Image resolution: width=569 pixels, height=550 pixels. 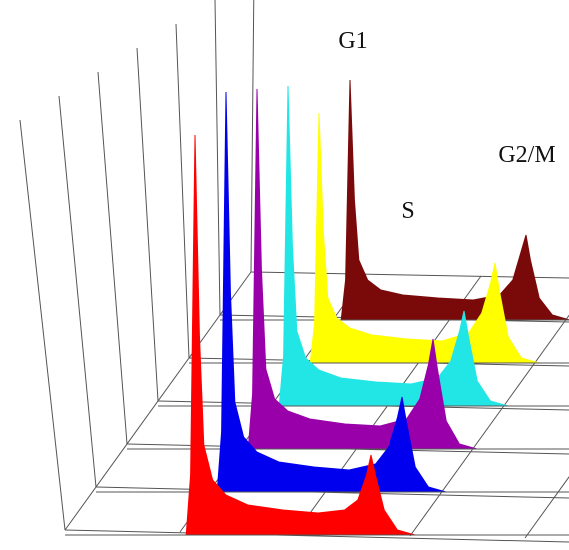 I want to click on annotation: S, so click(x=407, y=211).